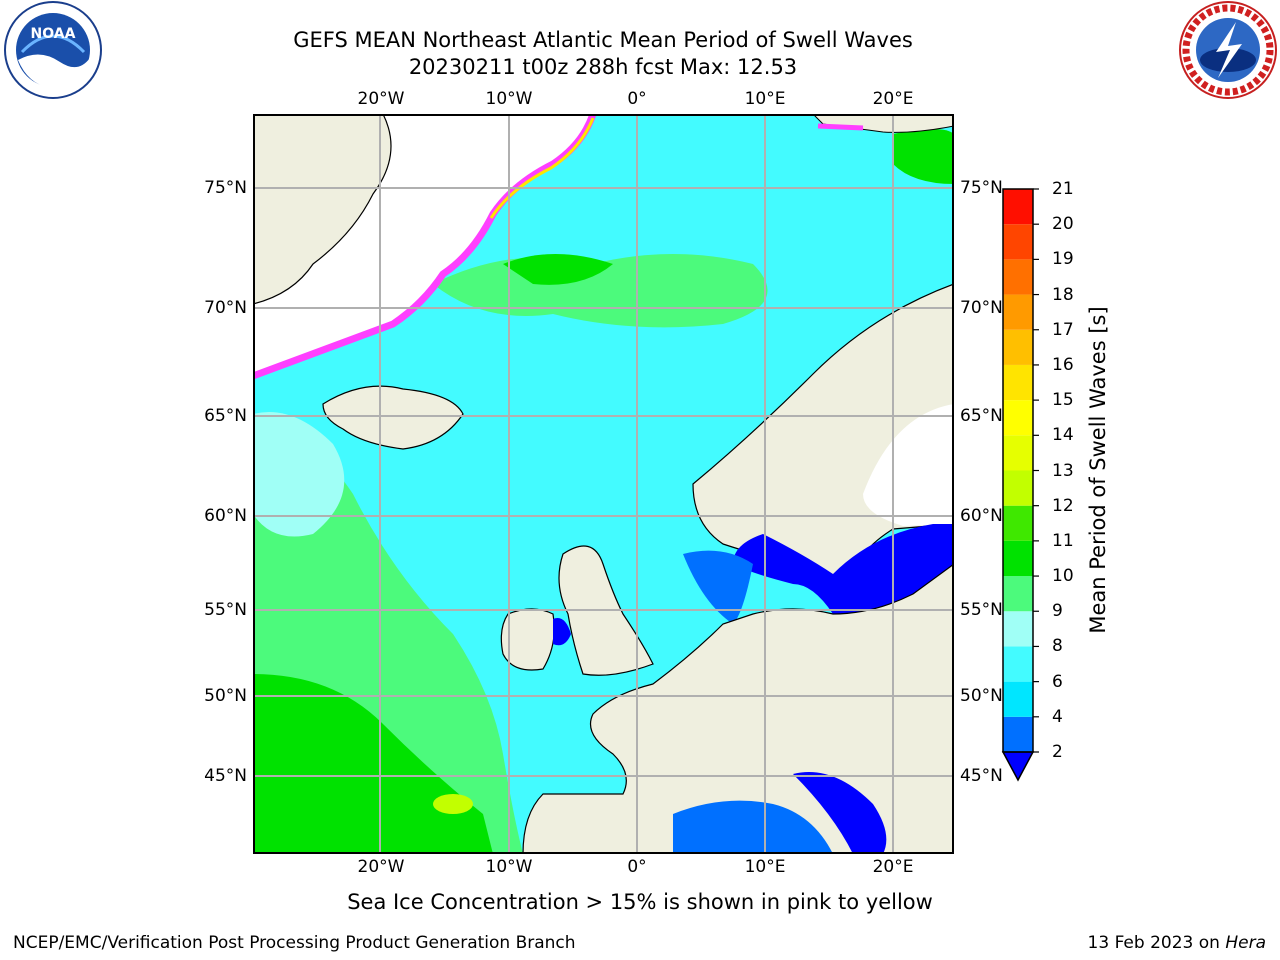 The height and width of the screenshot is (960, 1280). I want to click on footer-date: 13 Feb 2023 on Hera, so click(1177, 943).